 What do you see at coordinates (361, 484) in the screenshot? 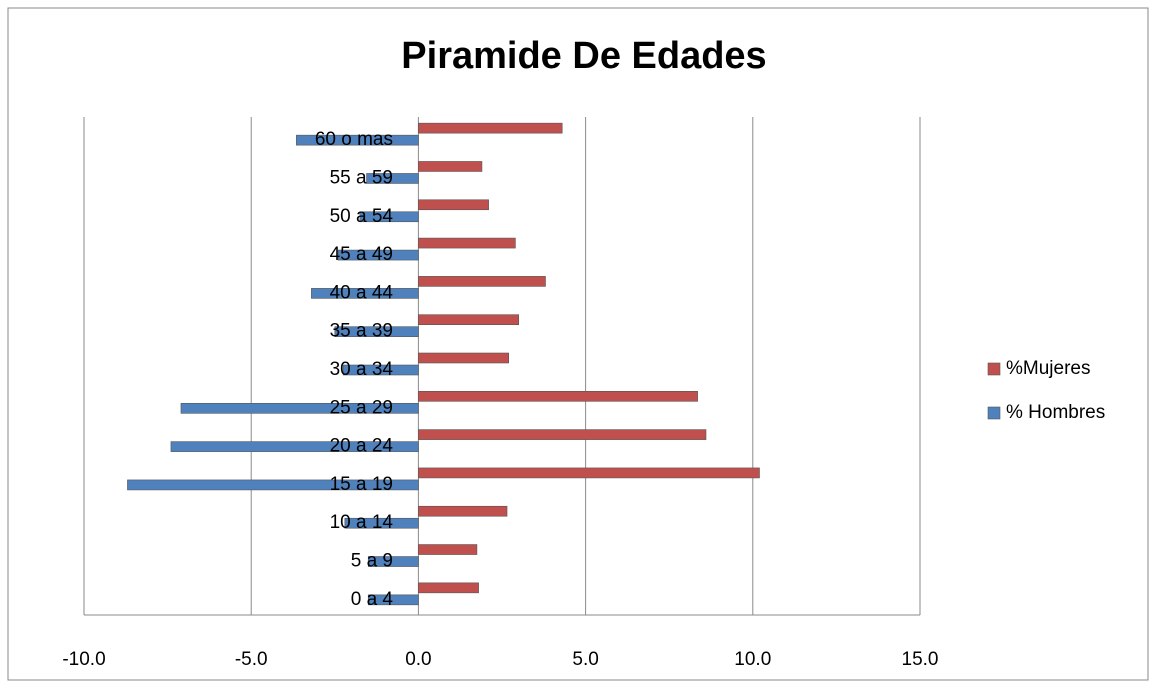
I see `y-tick-label: 15 a 19` at bounding box center [361, 484].